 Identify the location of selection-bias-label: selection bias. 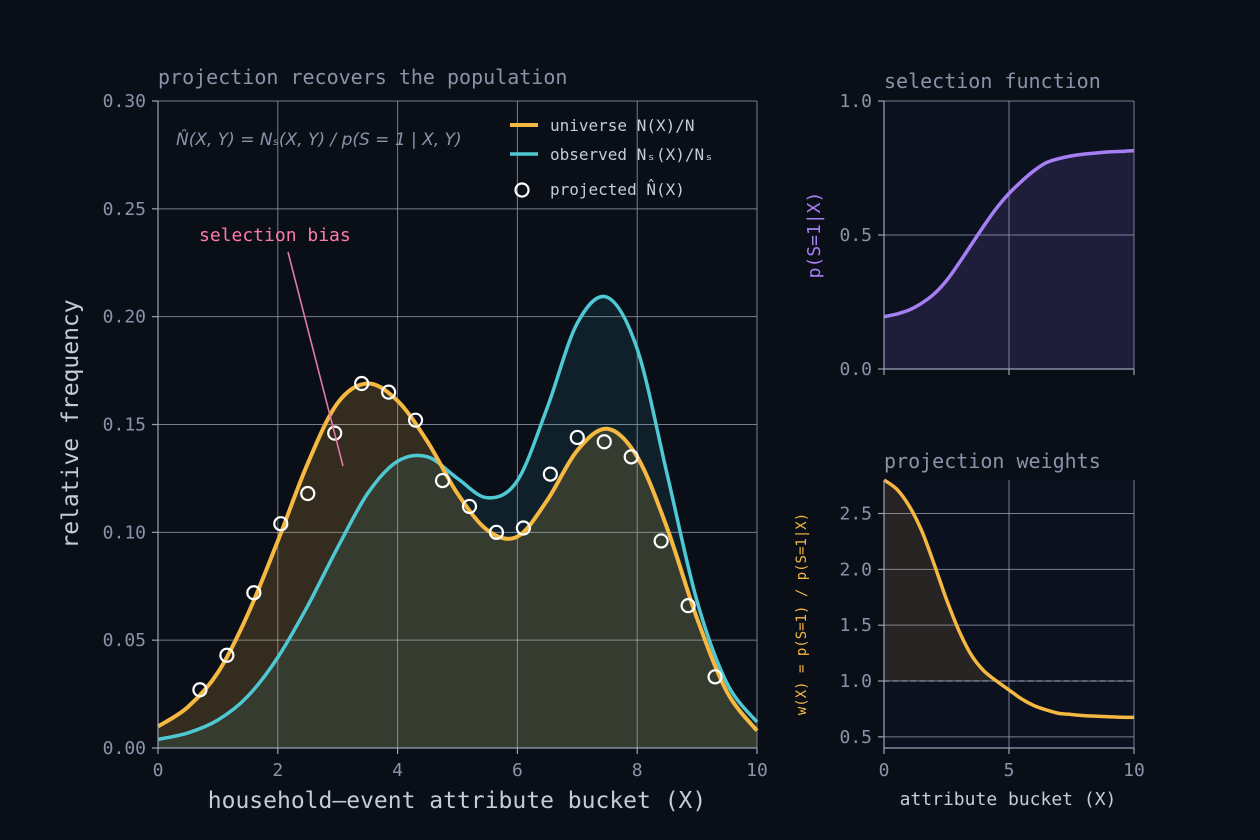
(275, 235).